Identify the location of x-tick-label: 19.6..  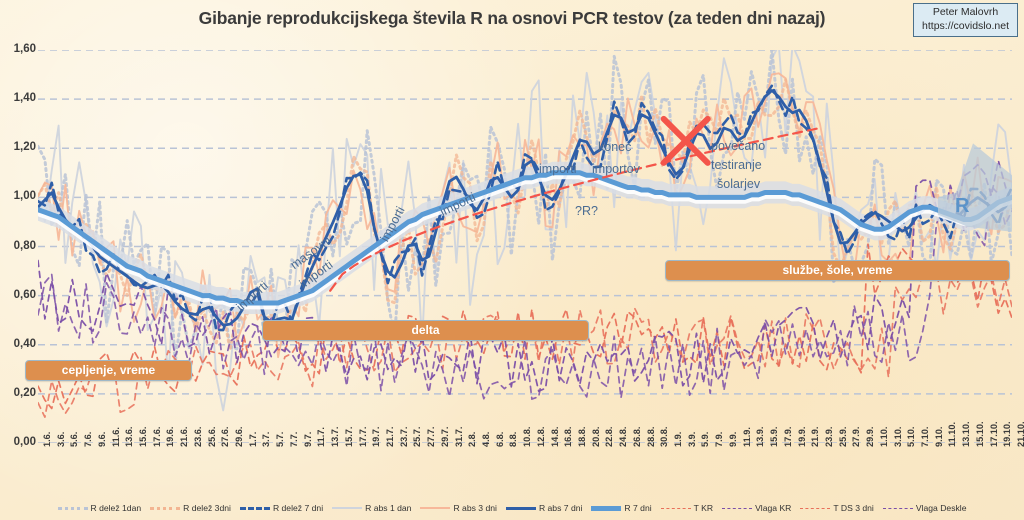
(170, 436).